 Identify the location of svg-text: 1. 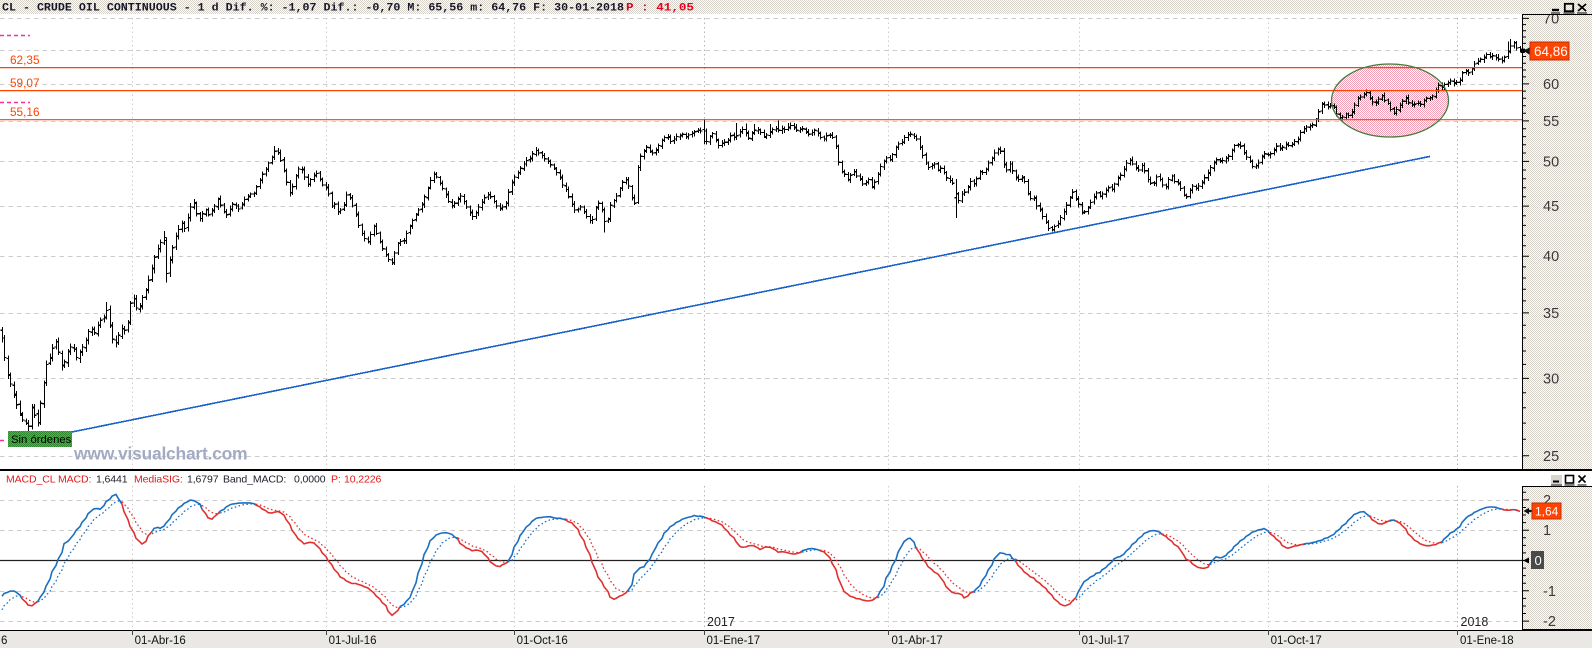
(1547, 531).